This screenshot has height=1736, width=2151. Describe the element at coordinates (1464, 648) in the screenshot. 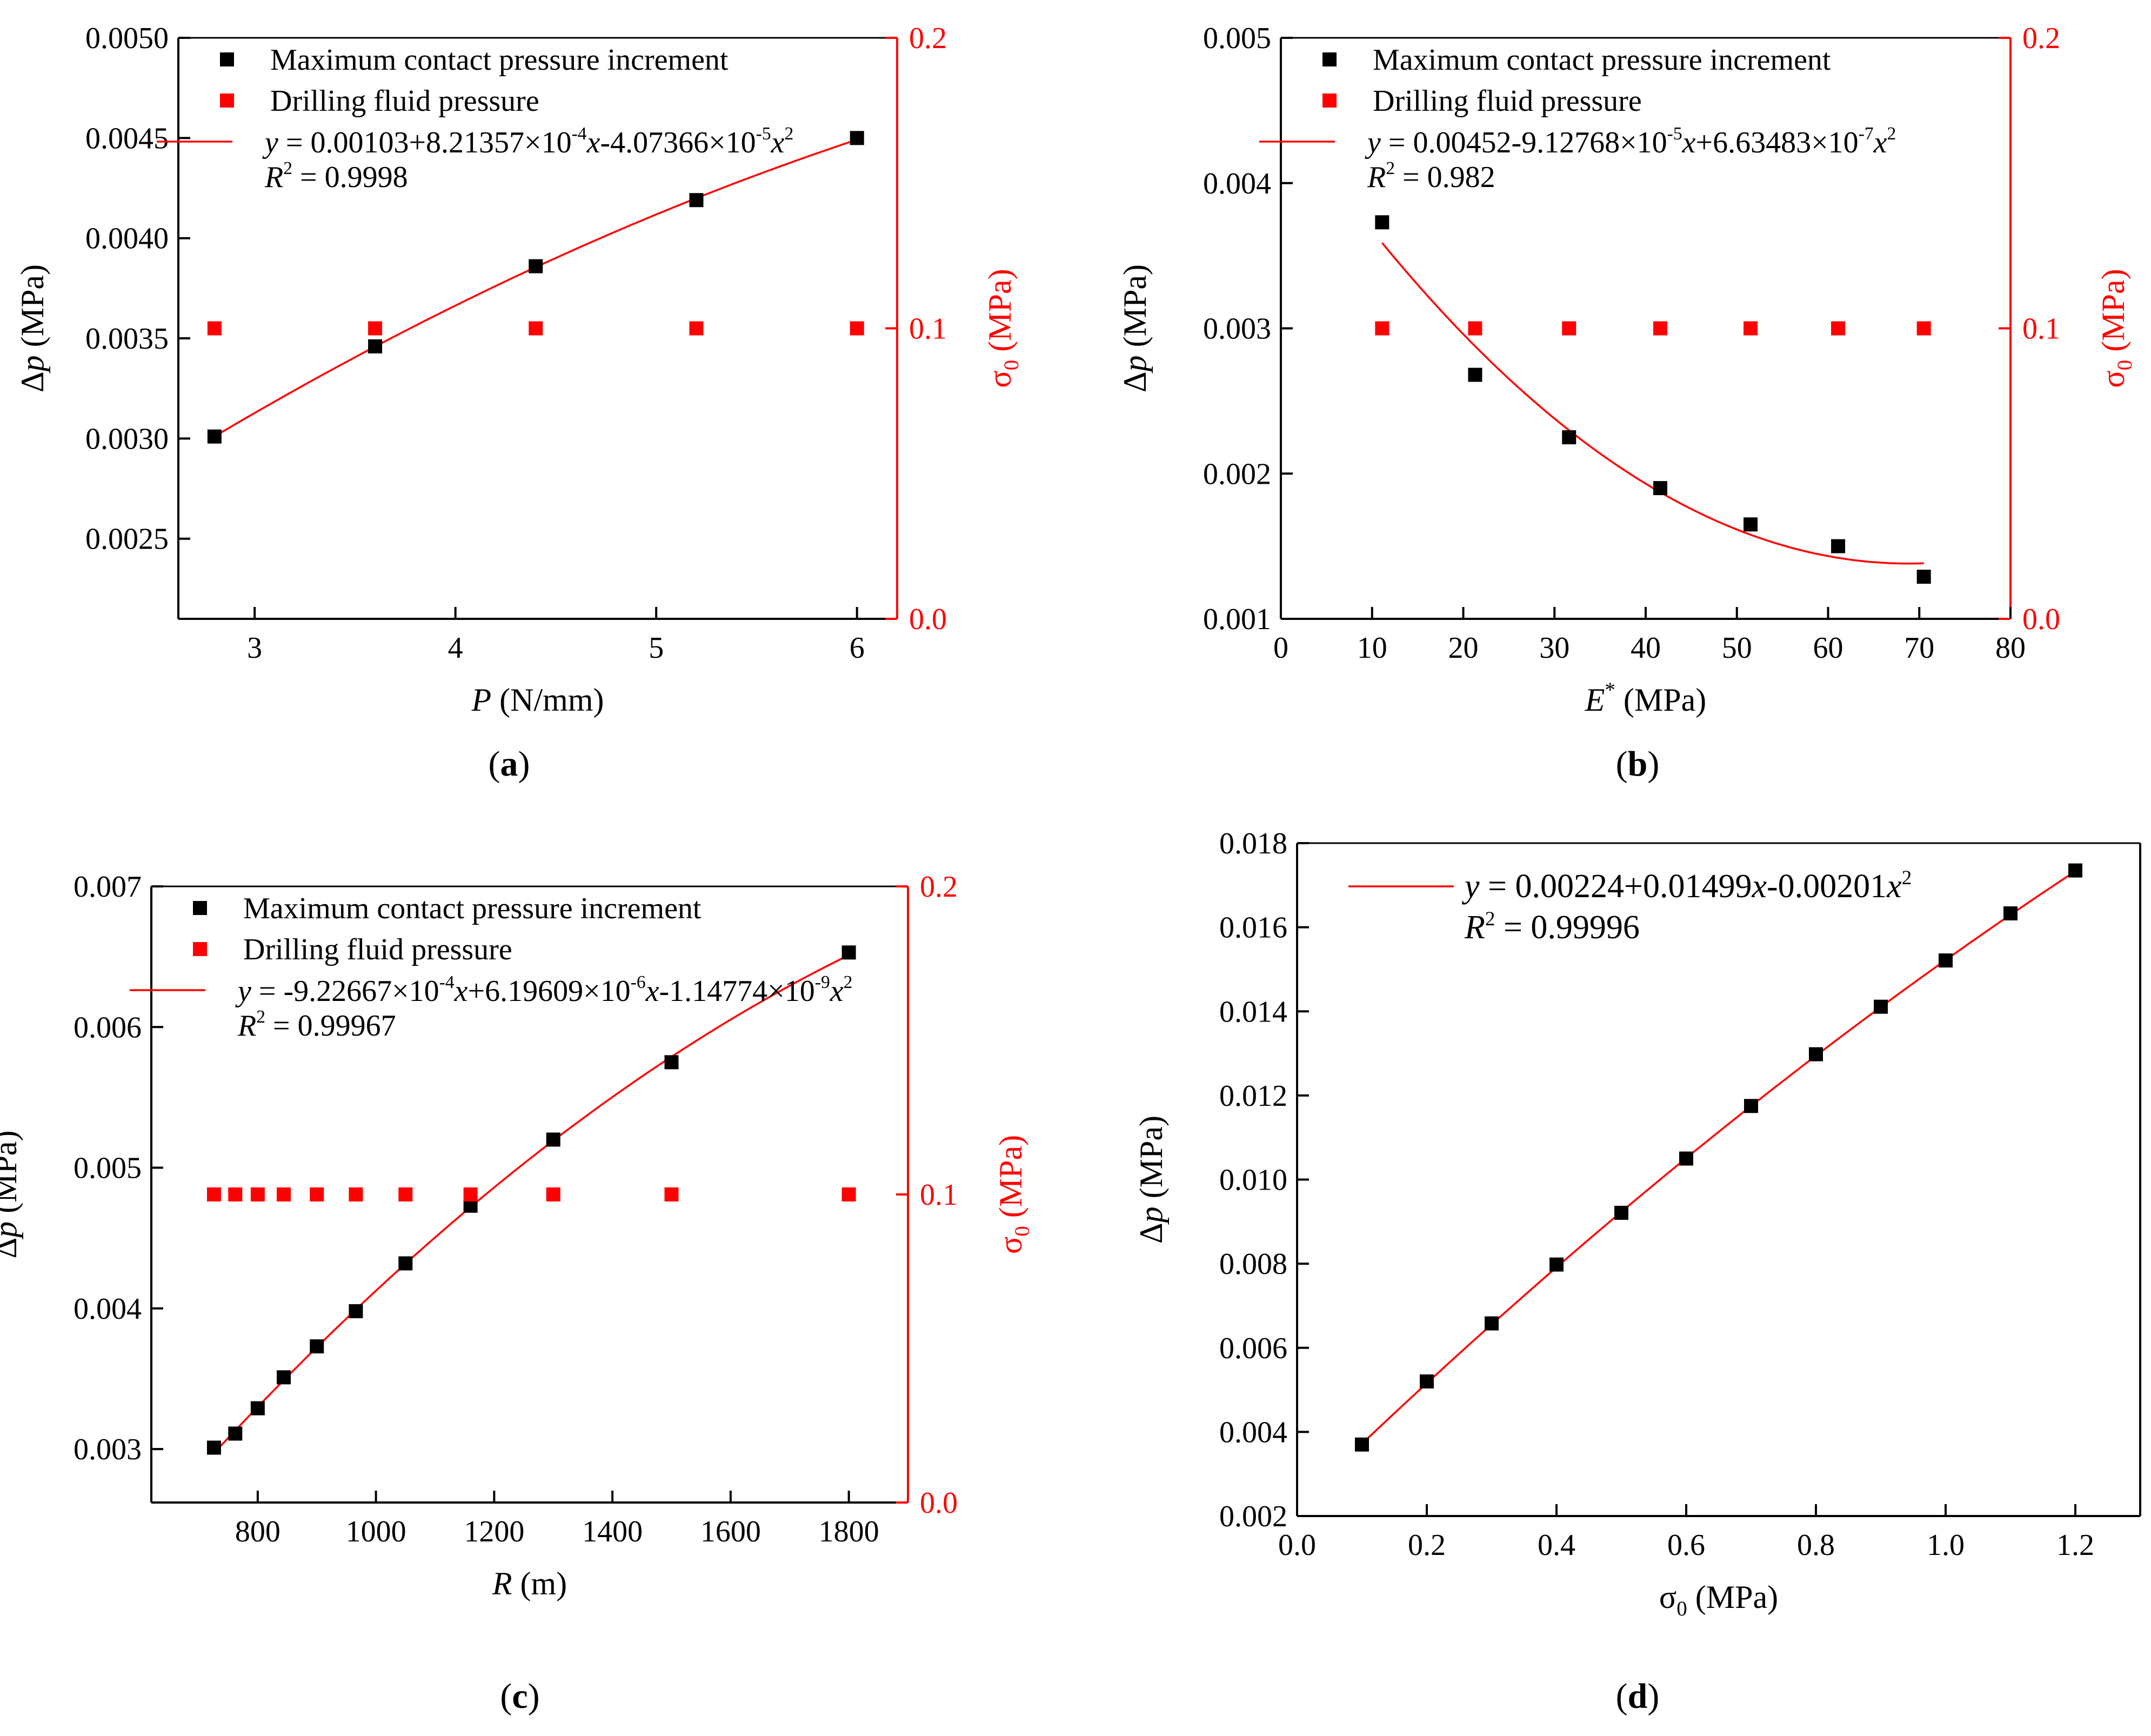

I see `x-tick-label: 20` at that location.